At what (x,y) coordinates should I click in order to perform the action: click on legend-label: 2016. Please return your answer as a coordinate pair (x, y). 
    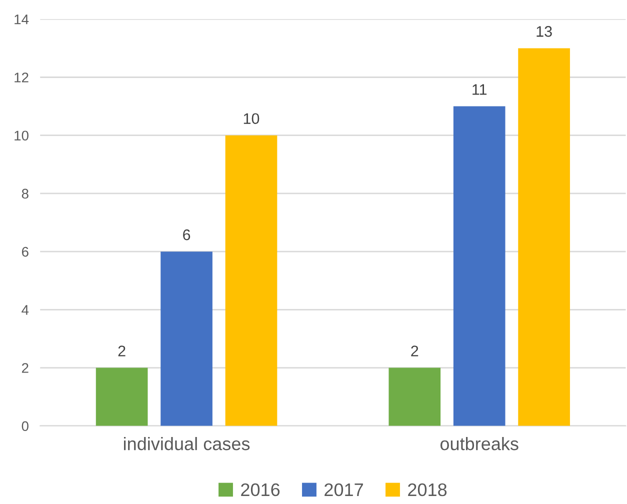
    Looking at the image, I should click on (260, 489).